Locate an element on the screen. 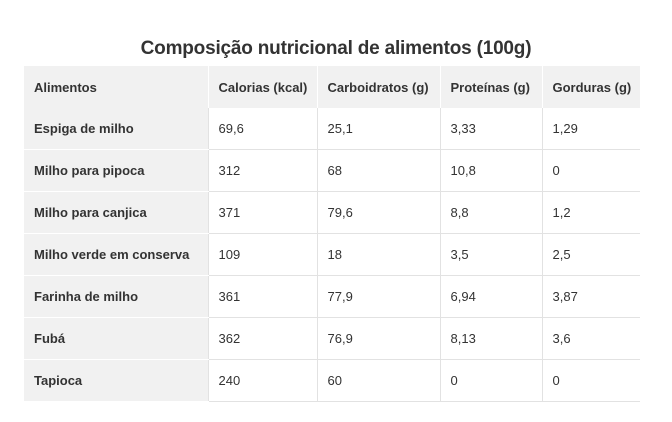 This screenshot has width=672, height=422. table-row: Milho para canjica 371 79,6 8,8 1,2 is located at coordinates (332, 212).